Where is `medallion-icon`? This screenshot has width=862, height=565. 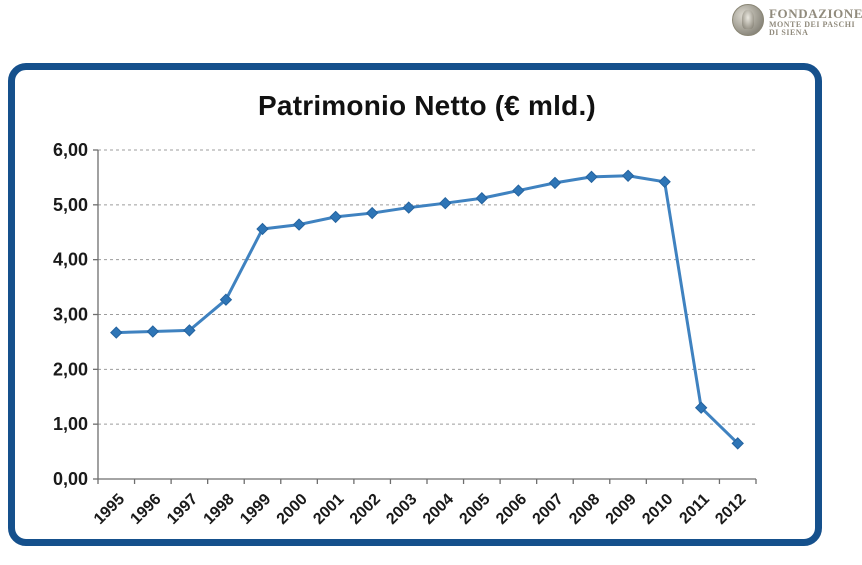
medallion-icon is located at coordinates (748, 20).